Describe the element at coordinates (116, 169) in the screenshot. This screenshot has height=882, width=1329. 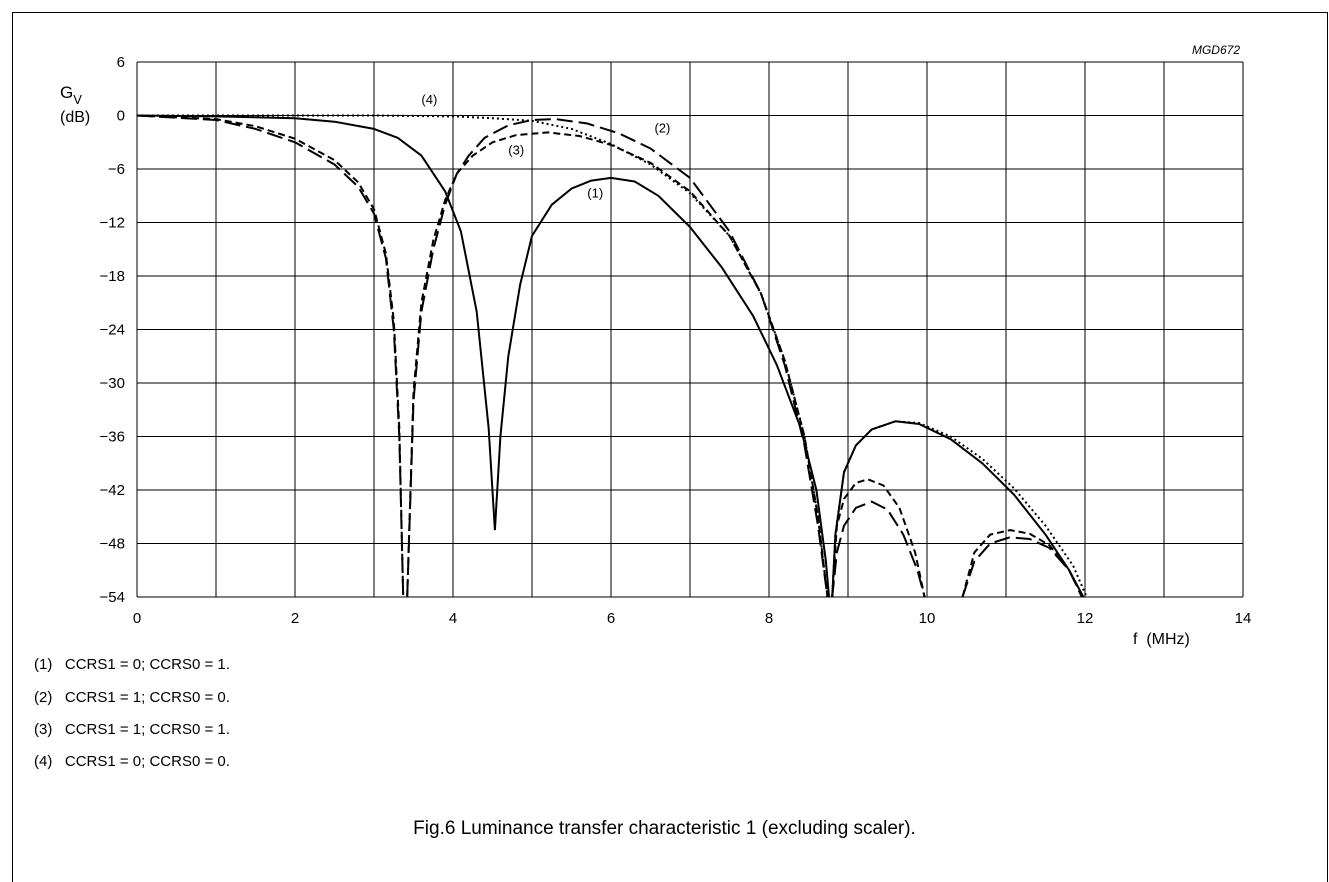
I see `y-tick-label: −6` at that location.